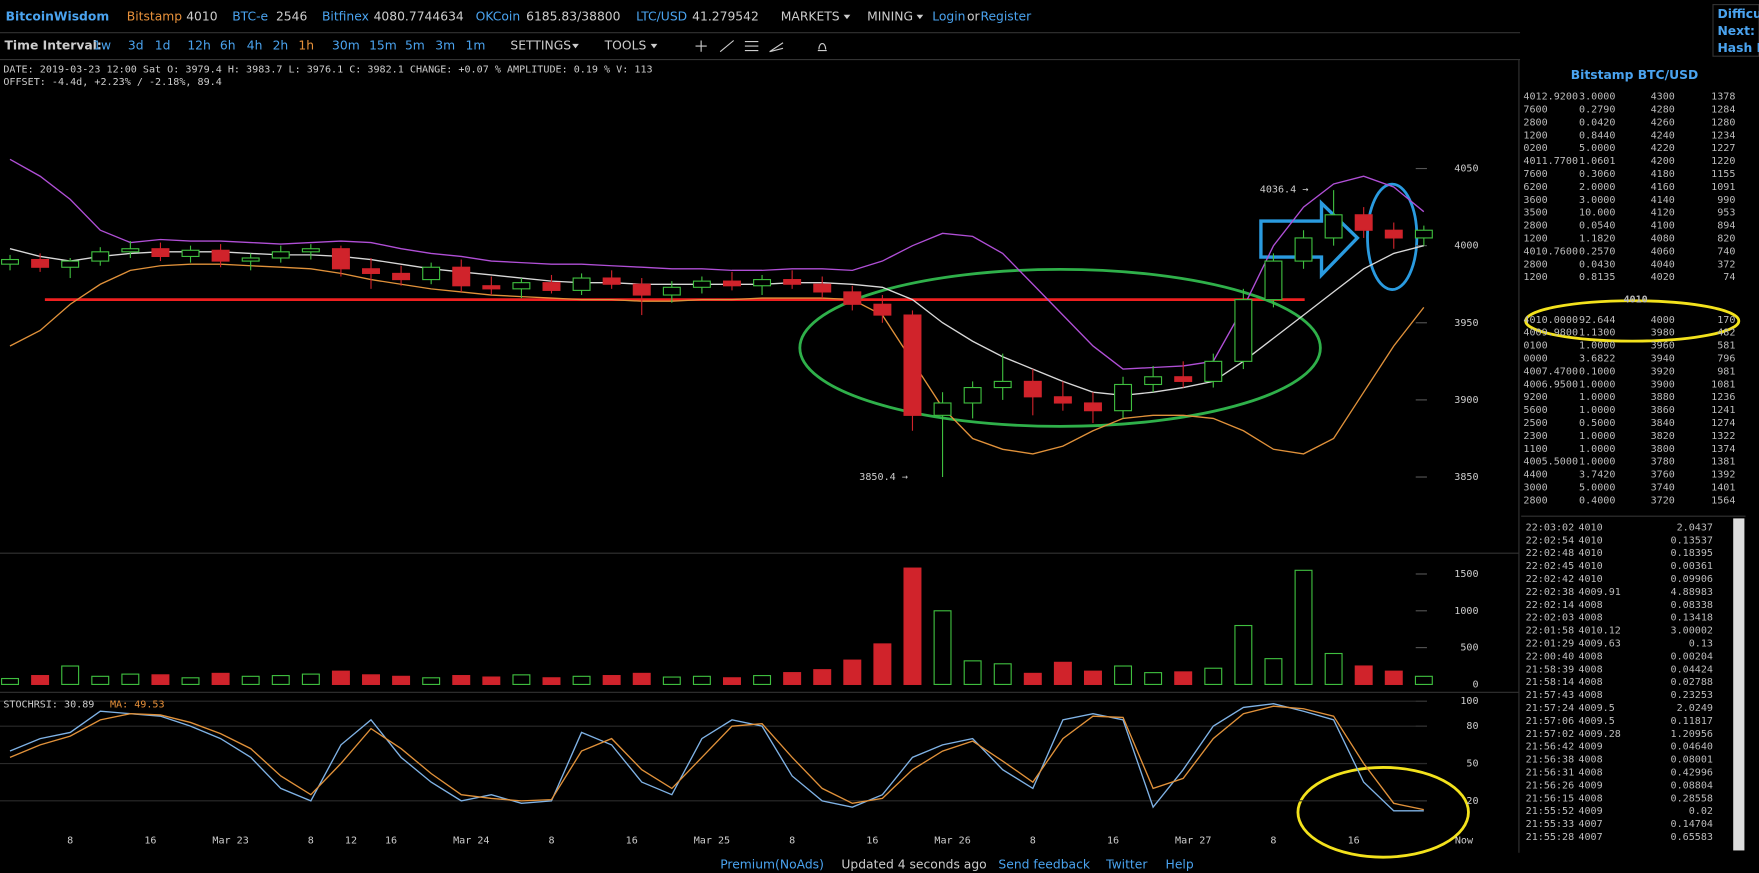 This screenshot has width=1759, height=873. What do you see at coordinates (346, 46) in the screenshot?
I see `interval-button: 30m` at bounding box center [346, 46].